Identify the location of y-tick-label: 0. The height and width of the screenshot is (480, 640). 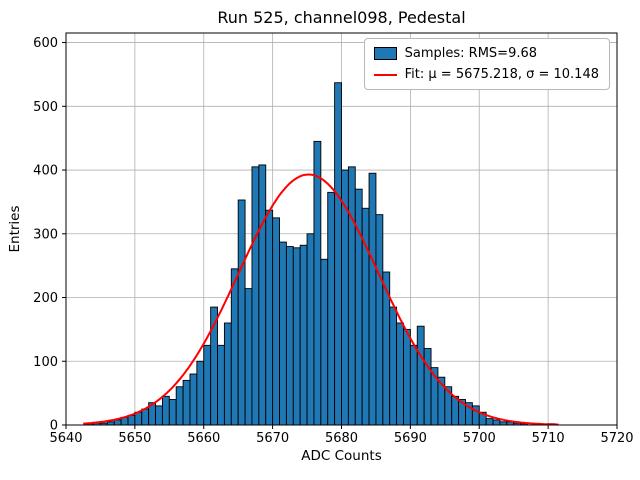
(54, 426).